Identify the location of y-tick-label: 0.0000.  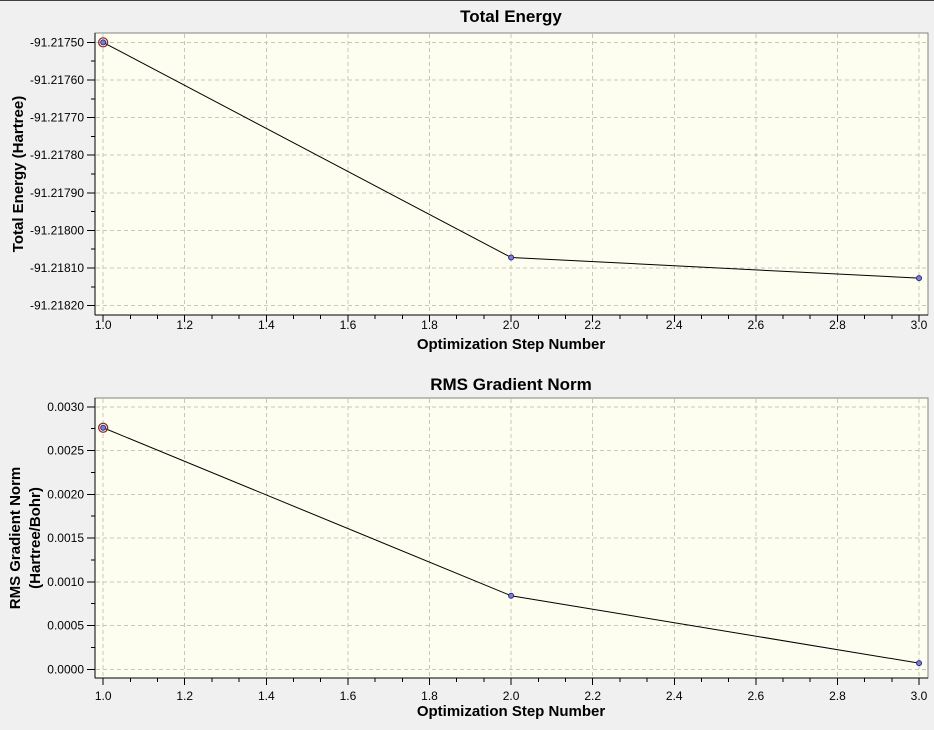
(65, 669).